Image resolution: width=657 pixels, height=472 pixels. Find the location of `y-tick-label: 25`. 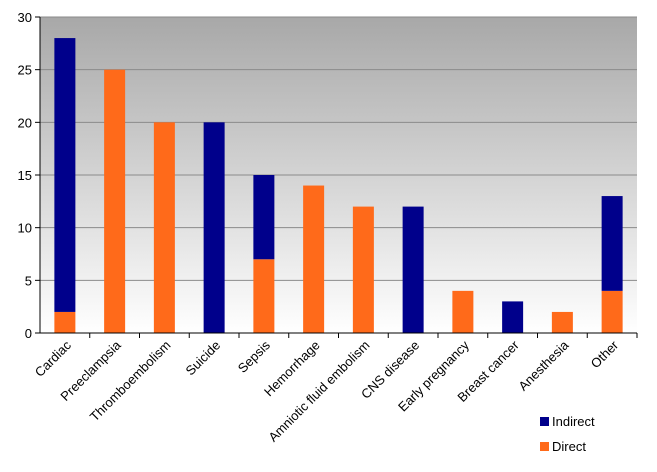

y-tick-label: 25 is located at coordinates (25, 70).